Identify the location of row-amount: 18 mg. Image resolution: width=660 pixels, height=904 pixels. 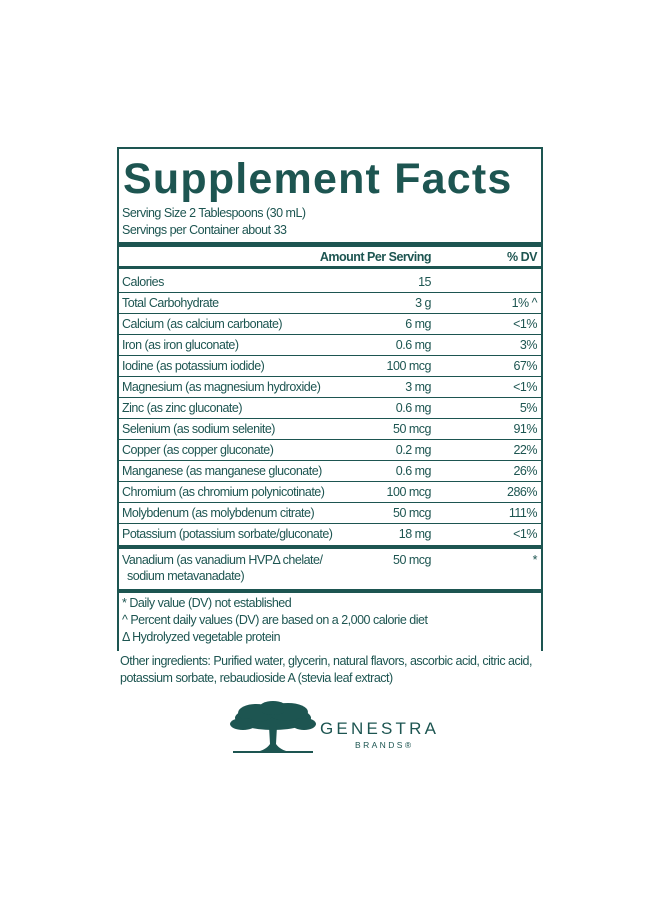
(415, 534).